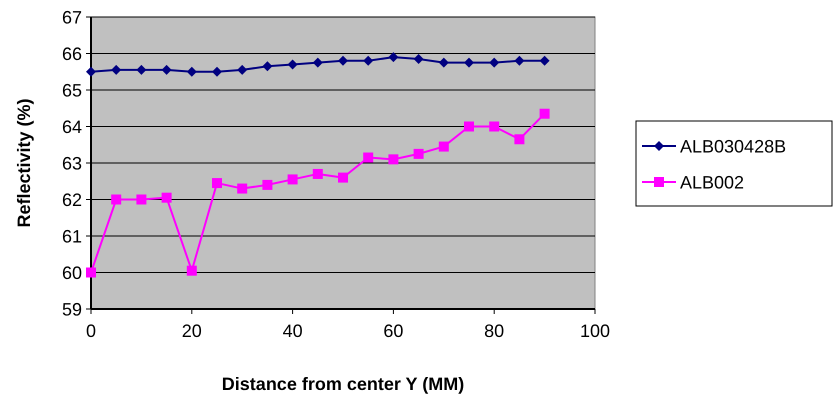 The height and width of the screenshot is (404, 836). What do you see at coordinates (343, 384) in the screenshot?
I see `x-axis-title: Distance from center Y (MM)` at bounding box center [343, 384].